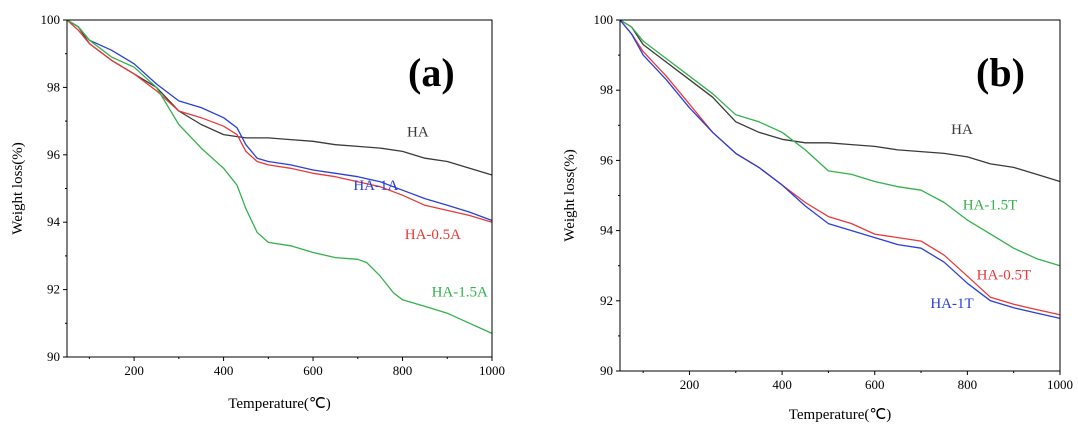  What do you see at coordinates (951, 304) in the screenshot?
I see `series-label-ha-1t: HA-1T` at bounding box center [951, 304].